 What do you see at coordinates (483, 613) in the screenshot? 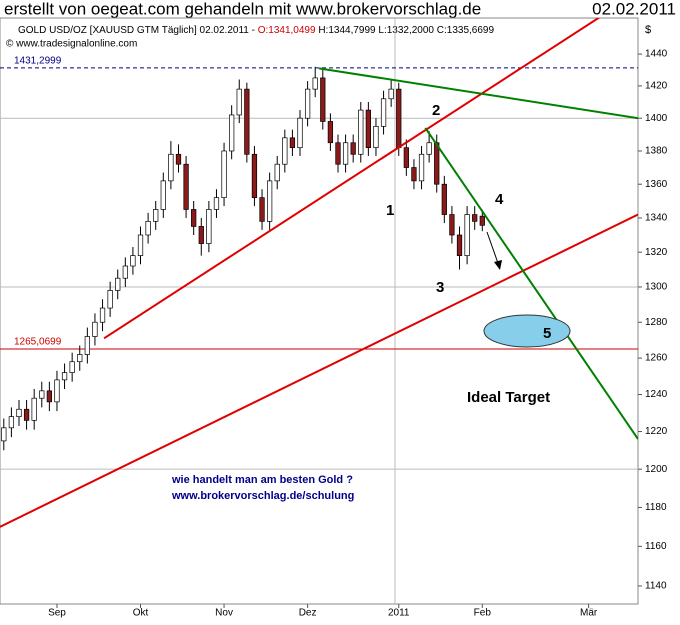
I see `x-tick-label: Feb` at bounding box center [483, 613].